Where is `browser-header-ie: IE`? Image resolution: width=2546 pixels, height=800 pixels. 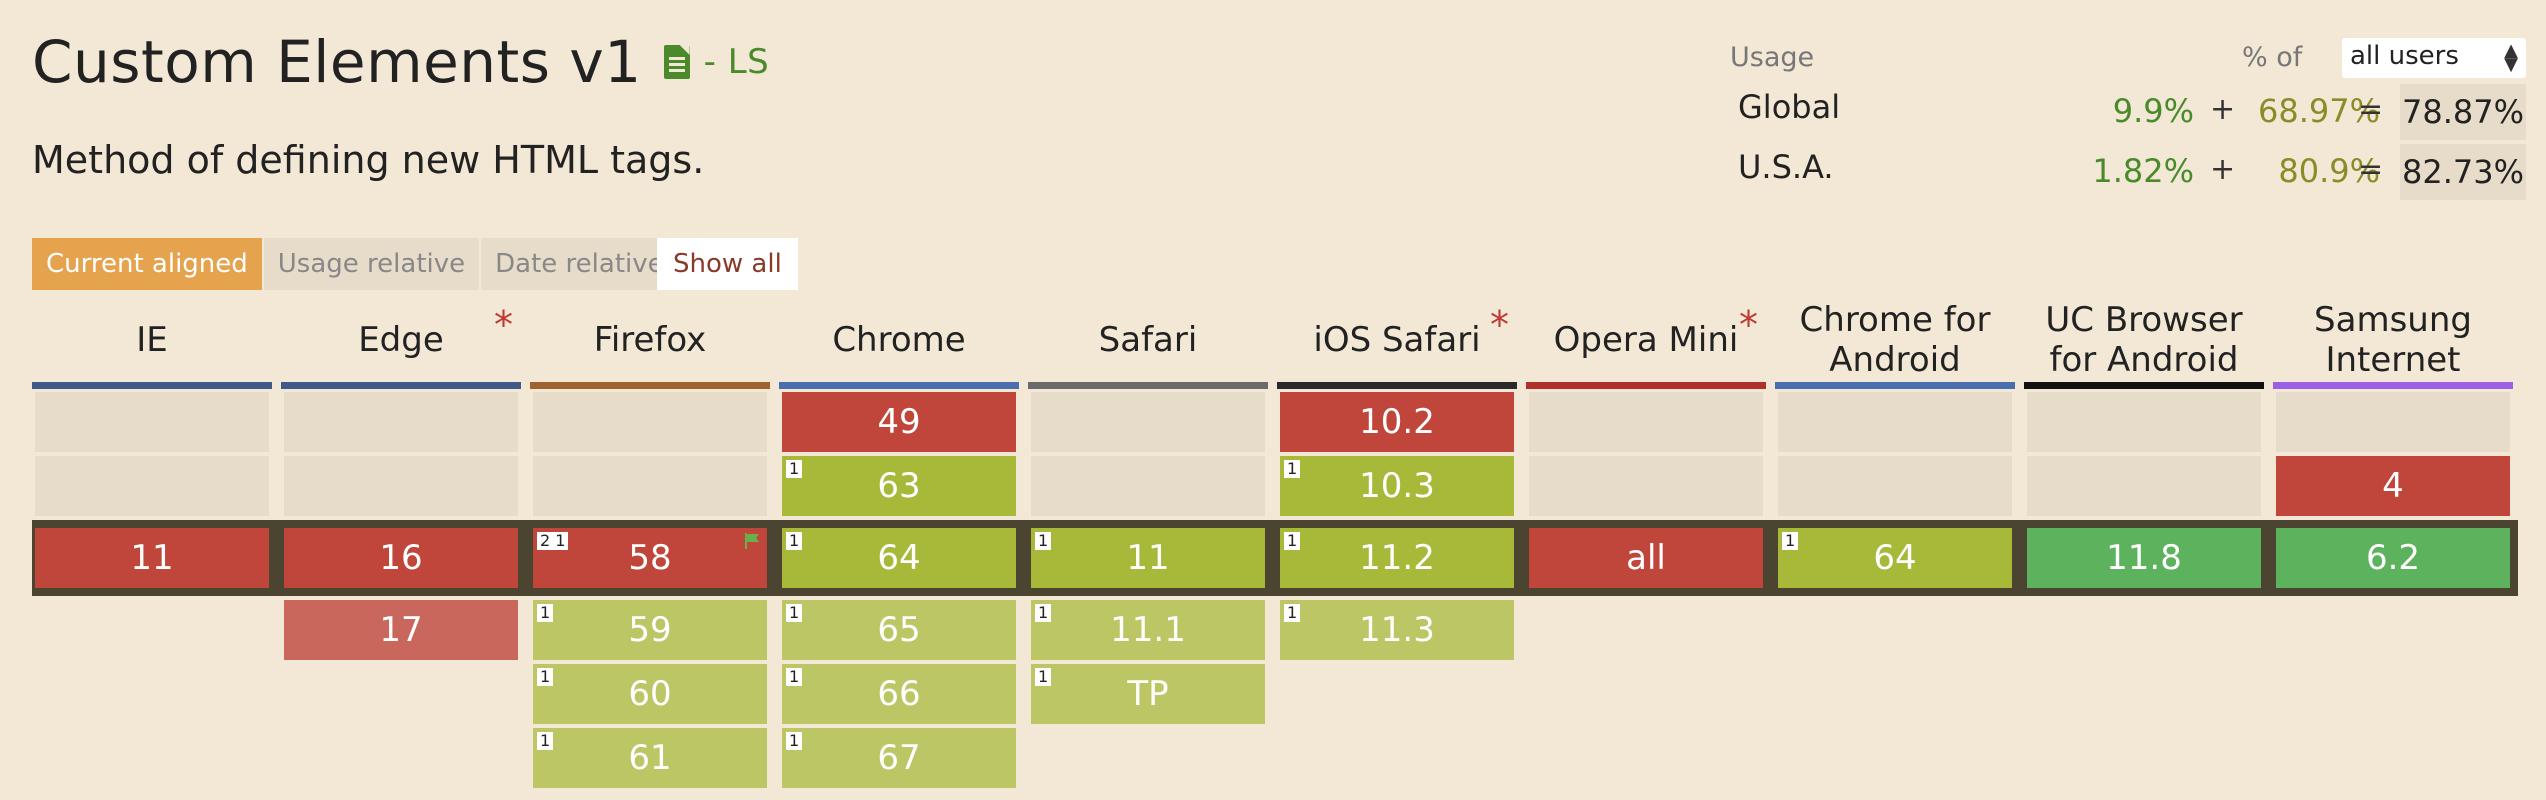
browser-header-ie: IE is located at coordinates (152, 340).